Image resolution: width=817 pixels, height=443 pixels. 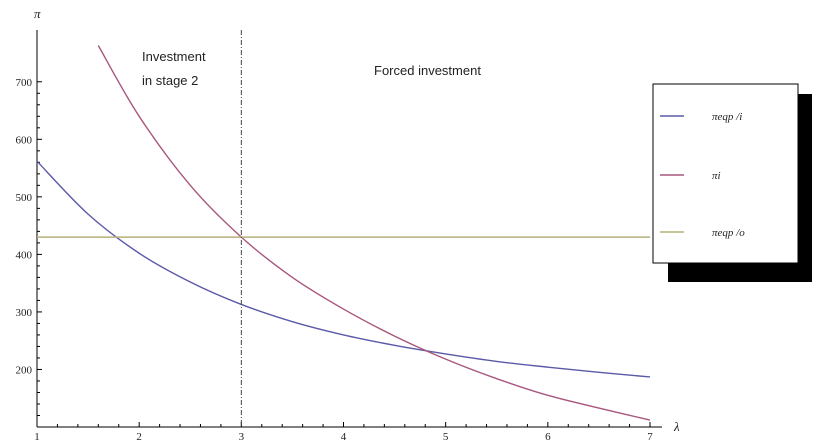 I want to click on y-tick-label: 300, so click(x=24, y=313).